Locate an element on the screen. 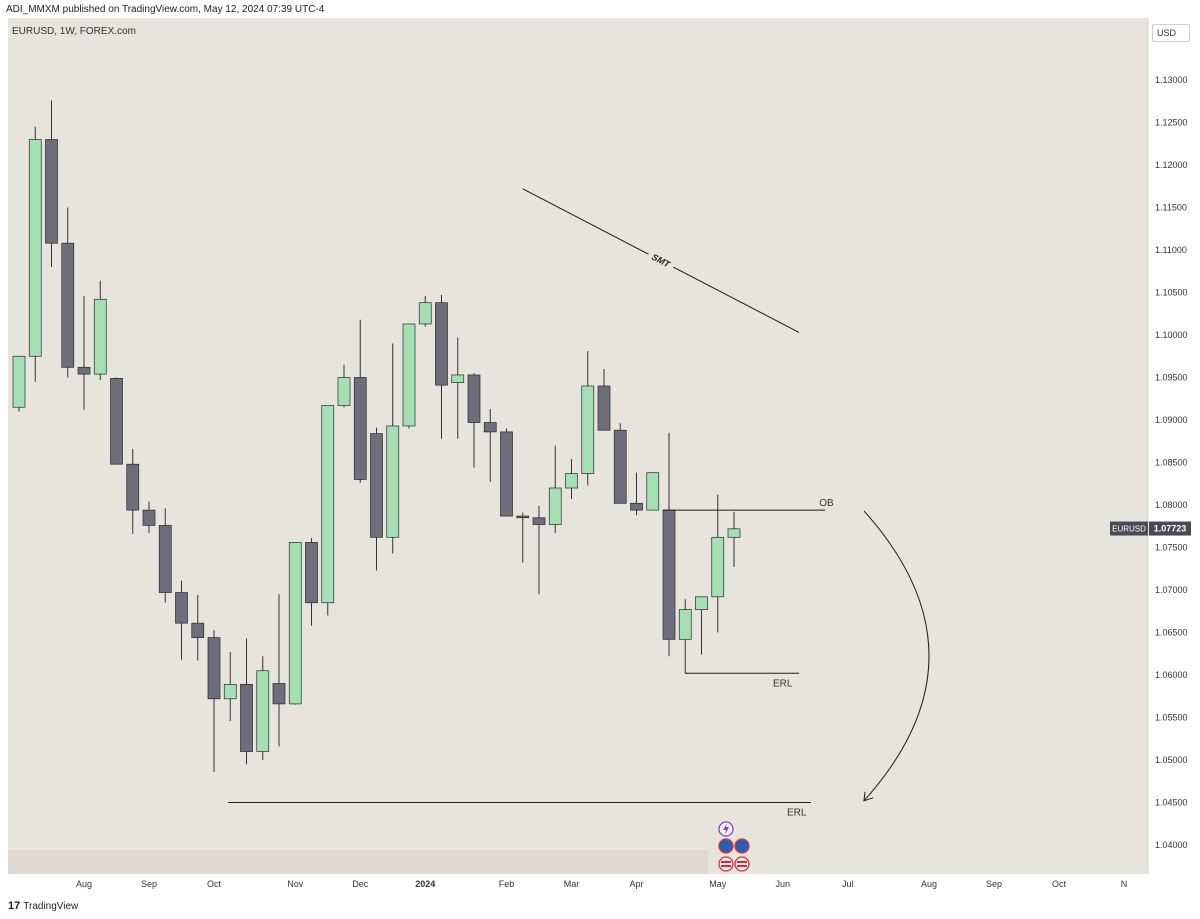  y-tick-label: 1.07000 is located at coordinates (1171, 590).